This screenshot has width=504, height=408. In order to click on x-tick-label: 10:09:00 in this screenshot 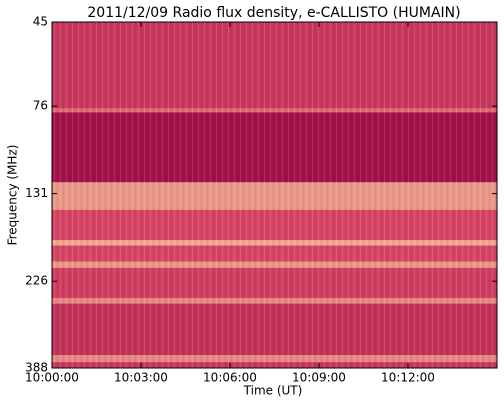, I will do `click(319, 378)`.